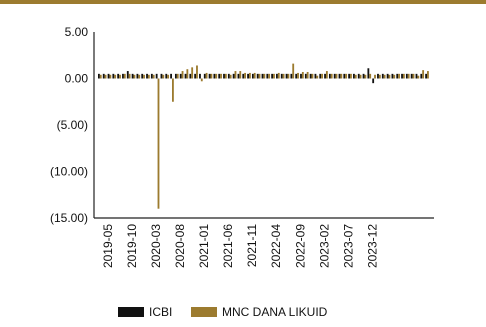  What do you see at coordinates (275, 312) in the screenshot?
I see `legend-label-mnc-dana-likuid: MNC DANA LIKUID` at bounding box center [275, 312].